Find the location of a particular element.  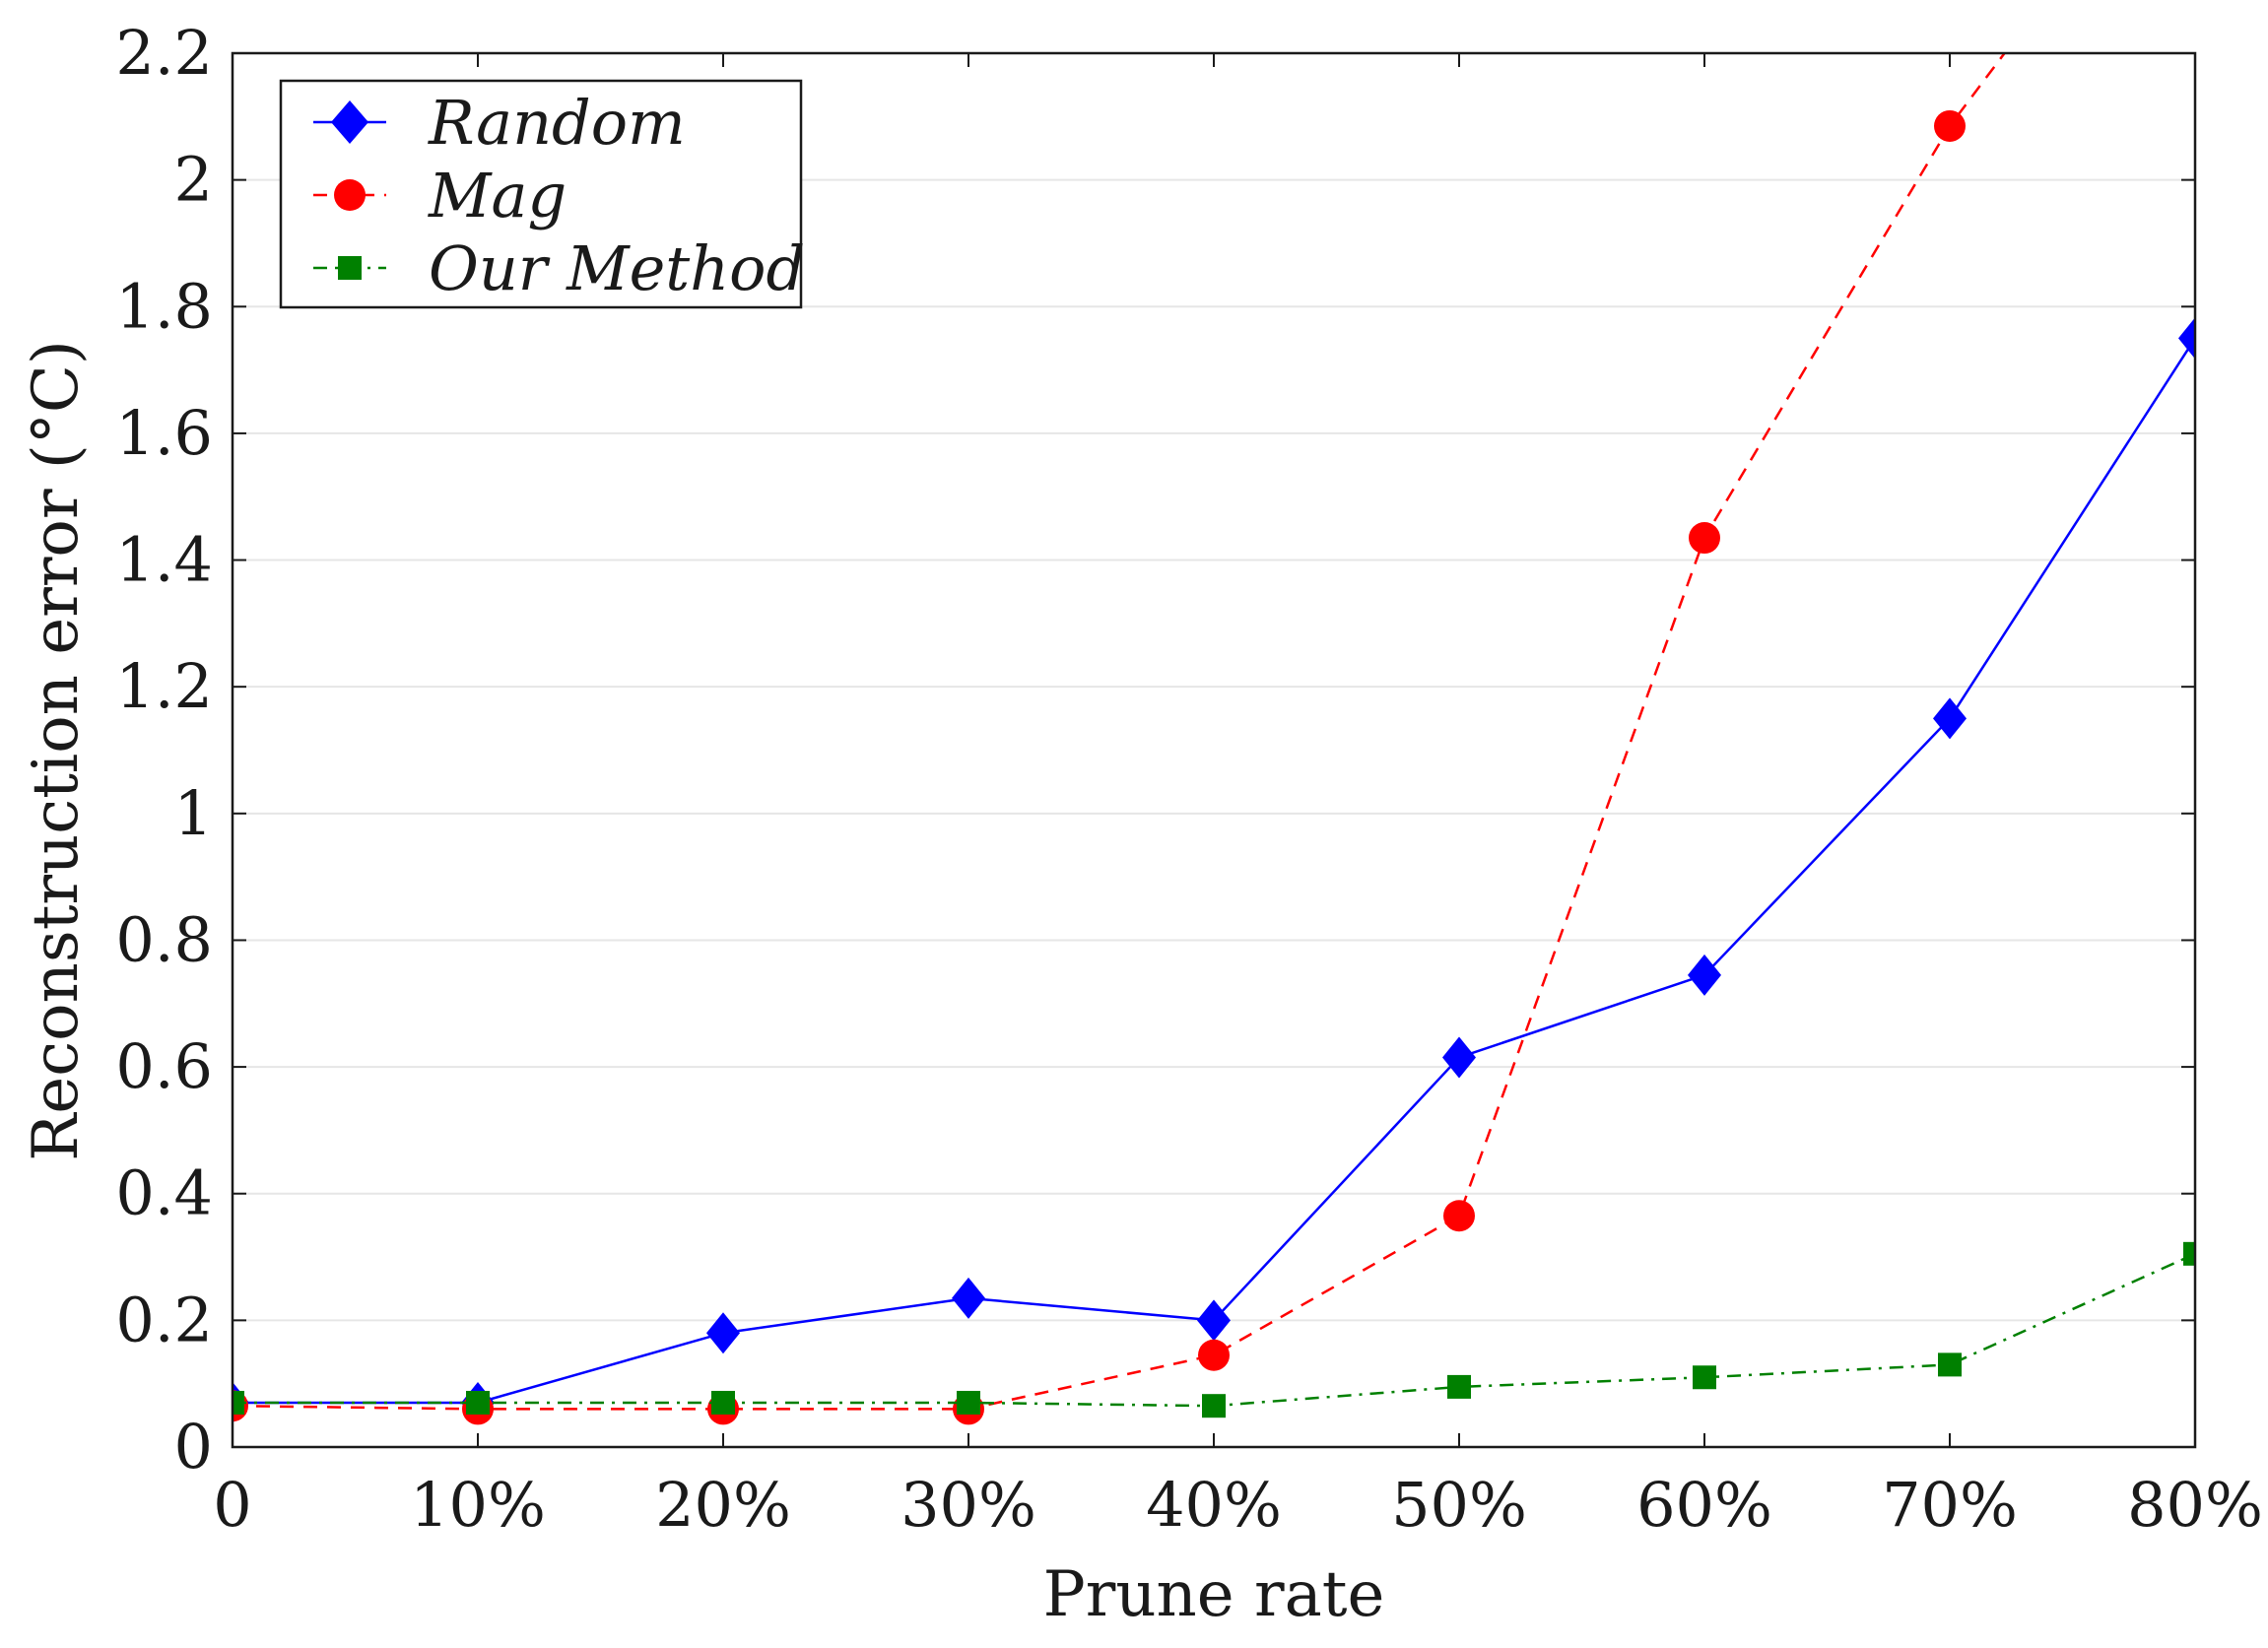

x-tick-label: 70% is located at coordinates (1950, 1505).